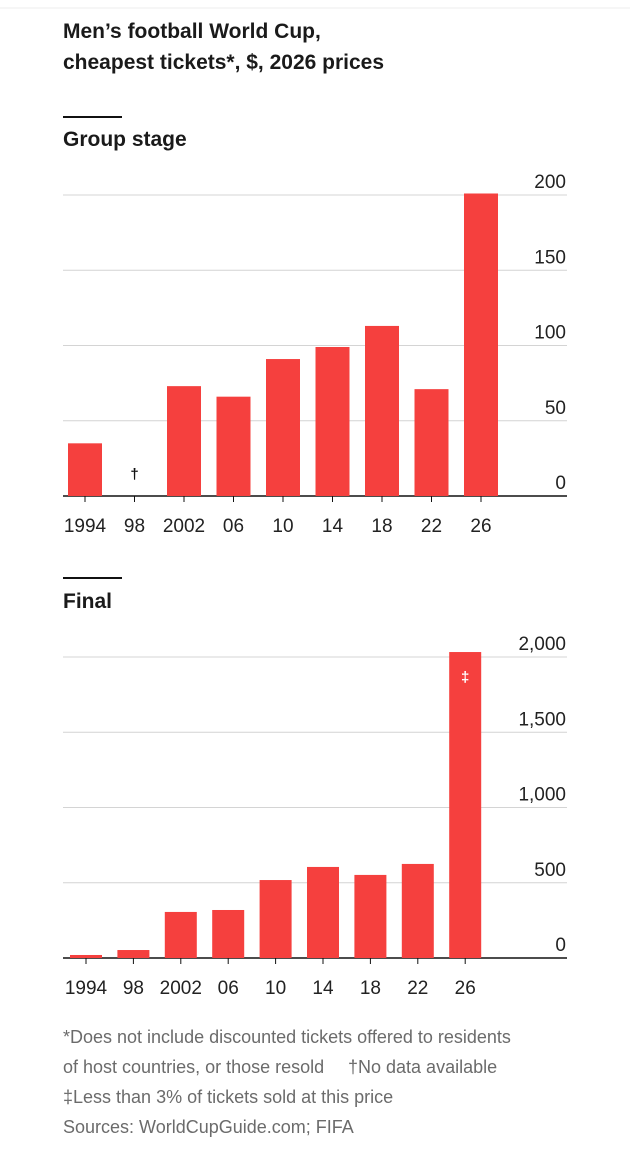 This screenshot has width=630, height=1151. I want to click on marker: ‡, so click(465, 677).